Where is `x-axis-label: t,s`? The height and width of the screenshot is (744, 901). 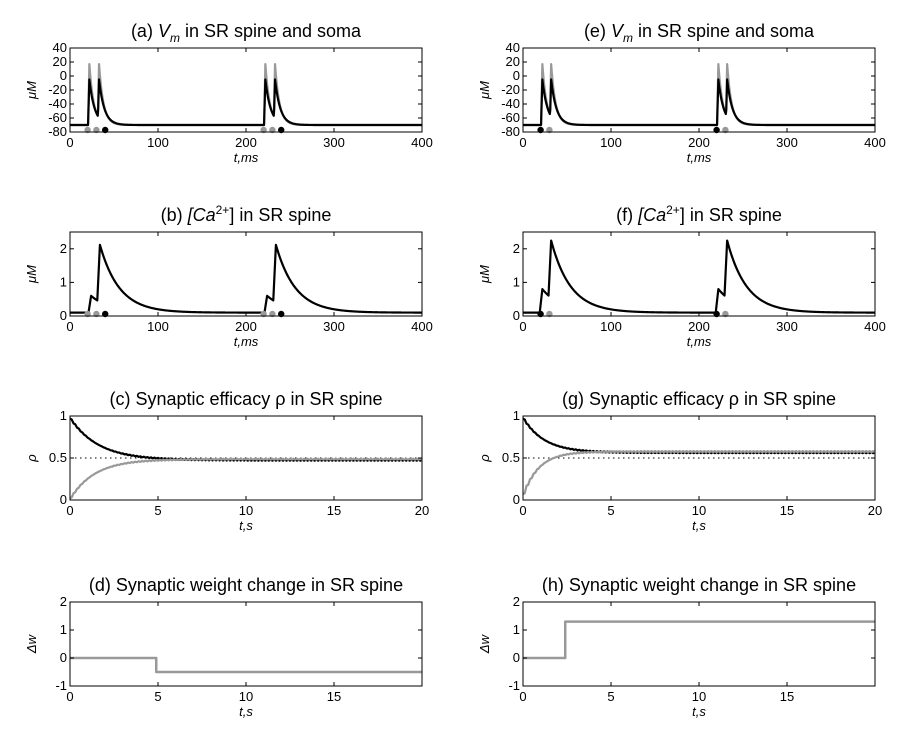 x-axis-label: t,s is located at coordinates (246, 711).